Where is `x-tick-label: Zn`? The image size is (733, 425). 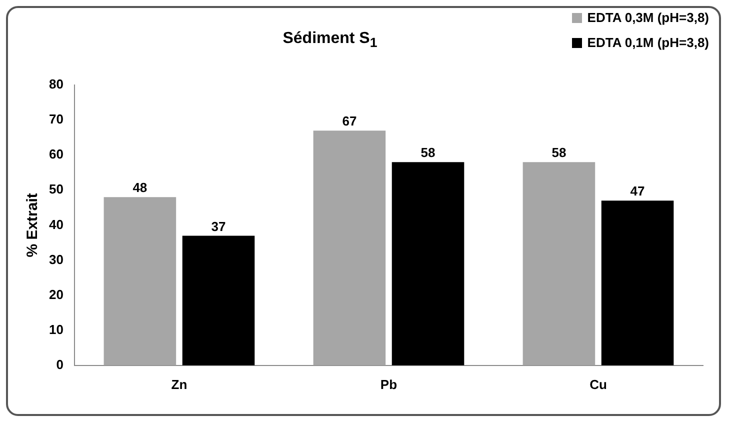 x-tick-label: Zn is located at coordinates (179, 384).